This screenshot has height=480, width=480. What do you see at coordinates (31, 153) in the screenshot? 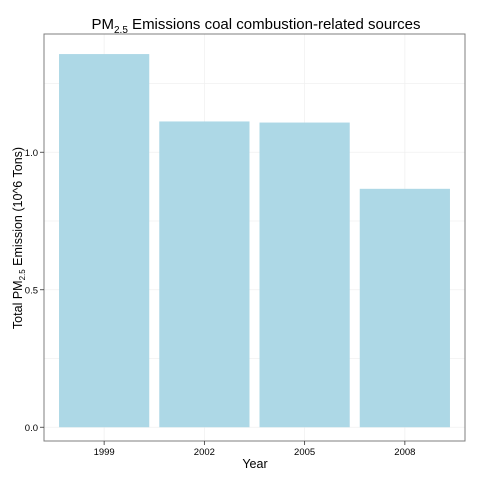
I see `y-tick-label: 1.0` at bounding box center [31, 153].